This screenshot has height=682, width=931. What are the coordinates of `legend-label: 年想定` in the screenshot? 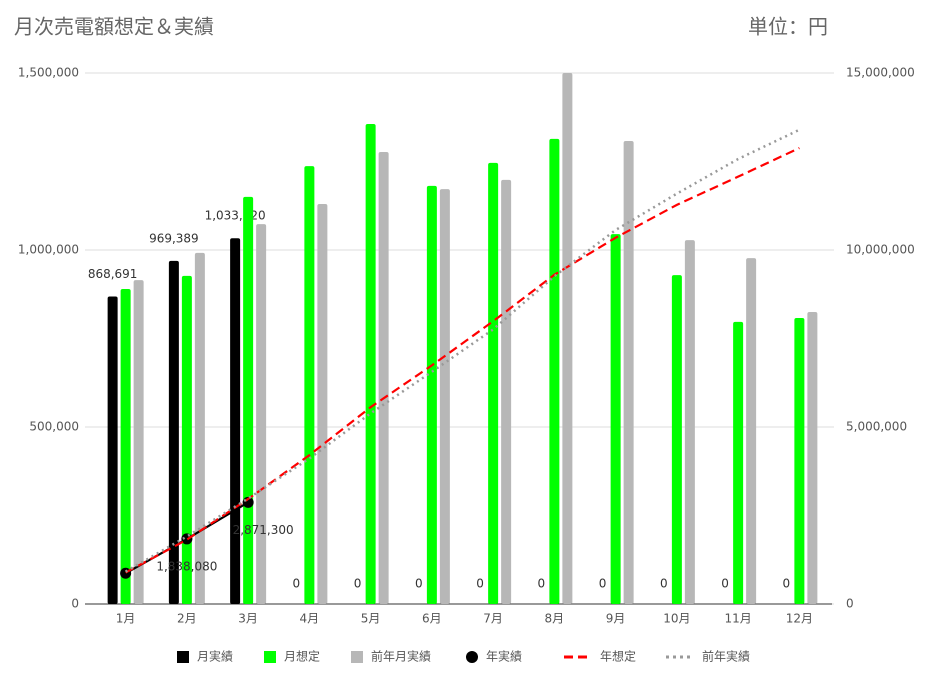 It's located at (618, 656).